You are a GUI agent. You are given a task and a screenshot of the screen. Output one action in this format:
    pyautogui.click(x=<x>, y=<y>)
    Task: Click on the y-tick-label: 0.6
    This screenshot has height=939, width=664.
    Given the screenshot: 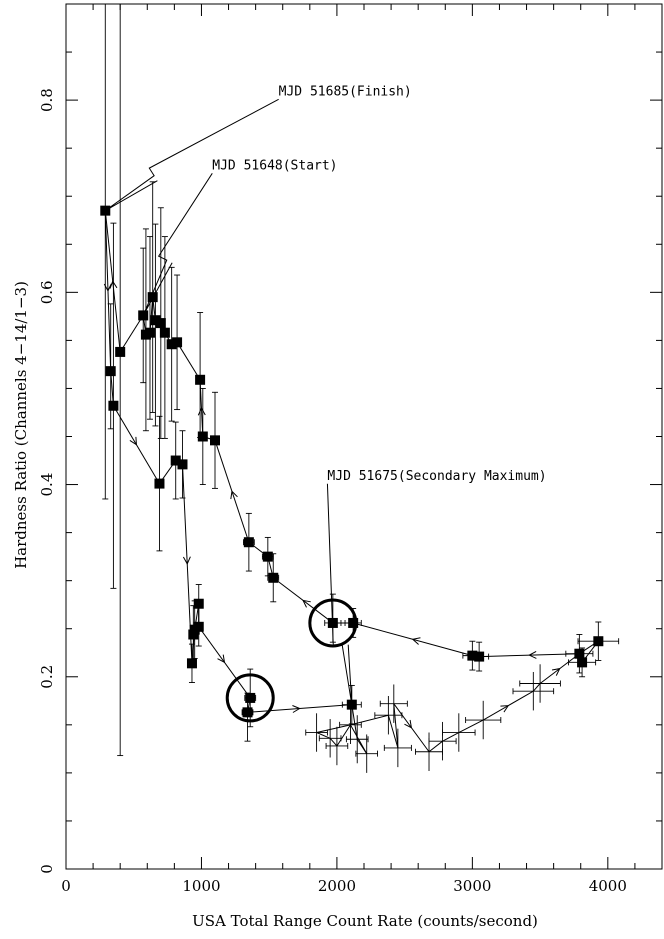 What is the action you would take?
    pyautogui.click(x=47, y=292)
    